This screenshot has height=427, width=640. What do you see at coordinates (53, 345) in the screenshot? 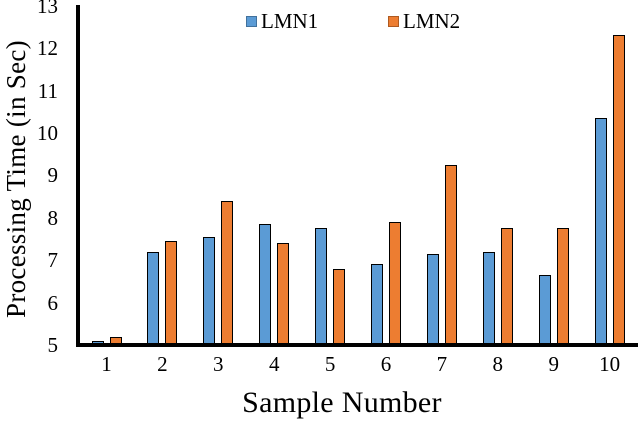
I see `y-tick-label: 5` at bounding box center [53, 345].